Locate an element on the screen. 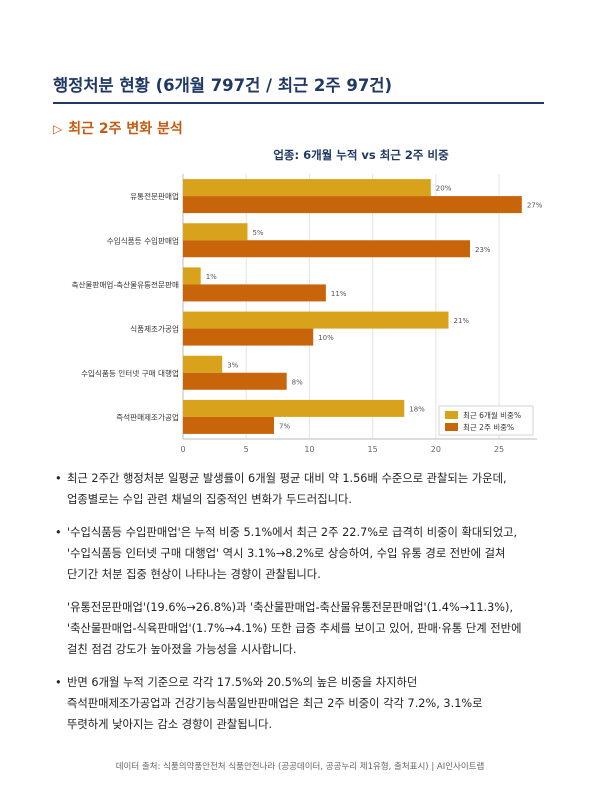 The width and height of the screenshot is (600, 800). bar-data-label: 10% is located at coordinates (326, 338).